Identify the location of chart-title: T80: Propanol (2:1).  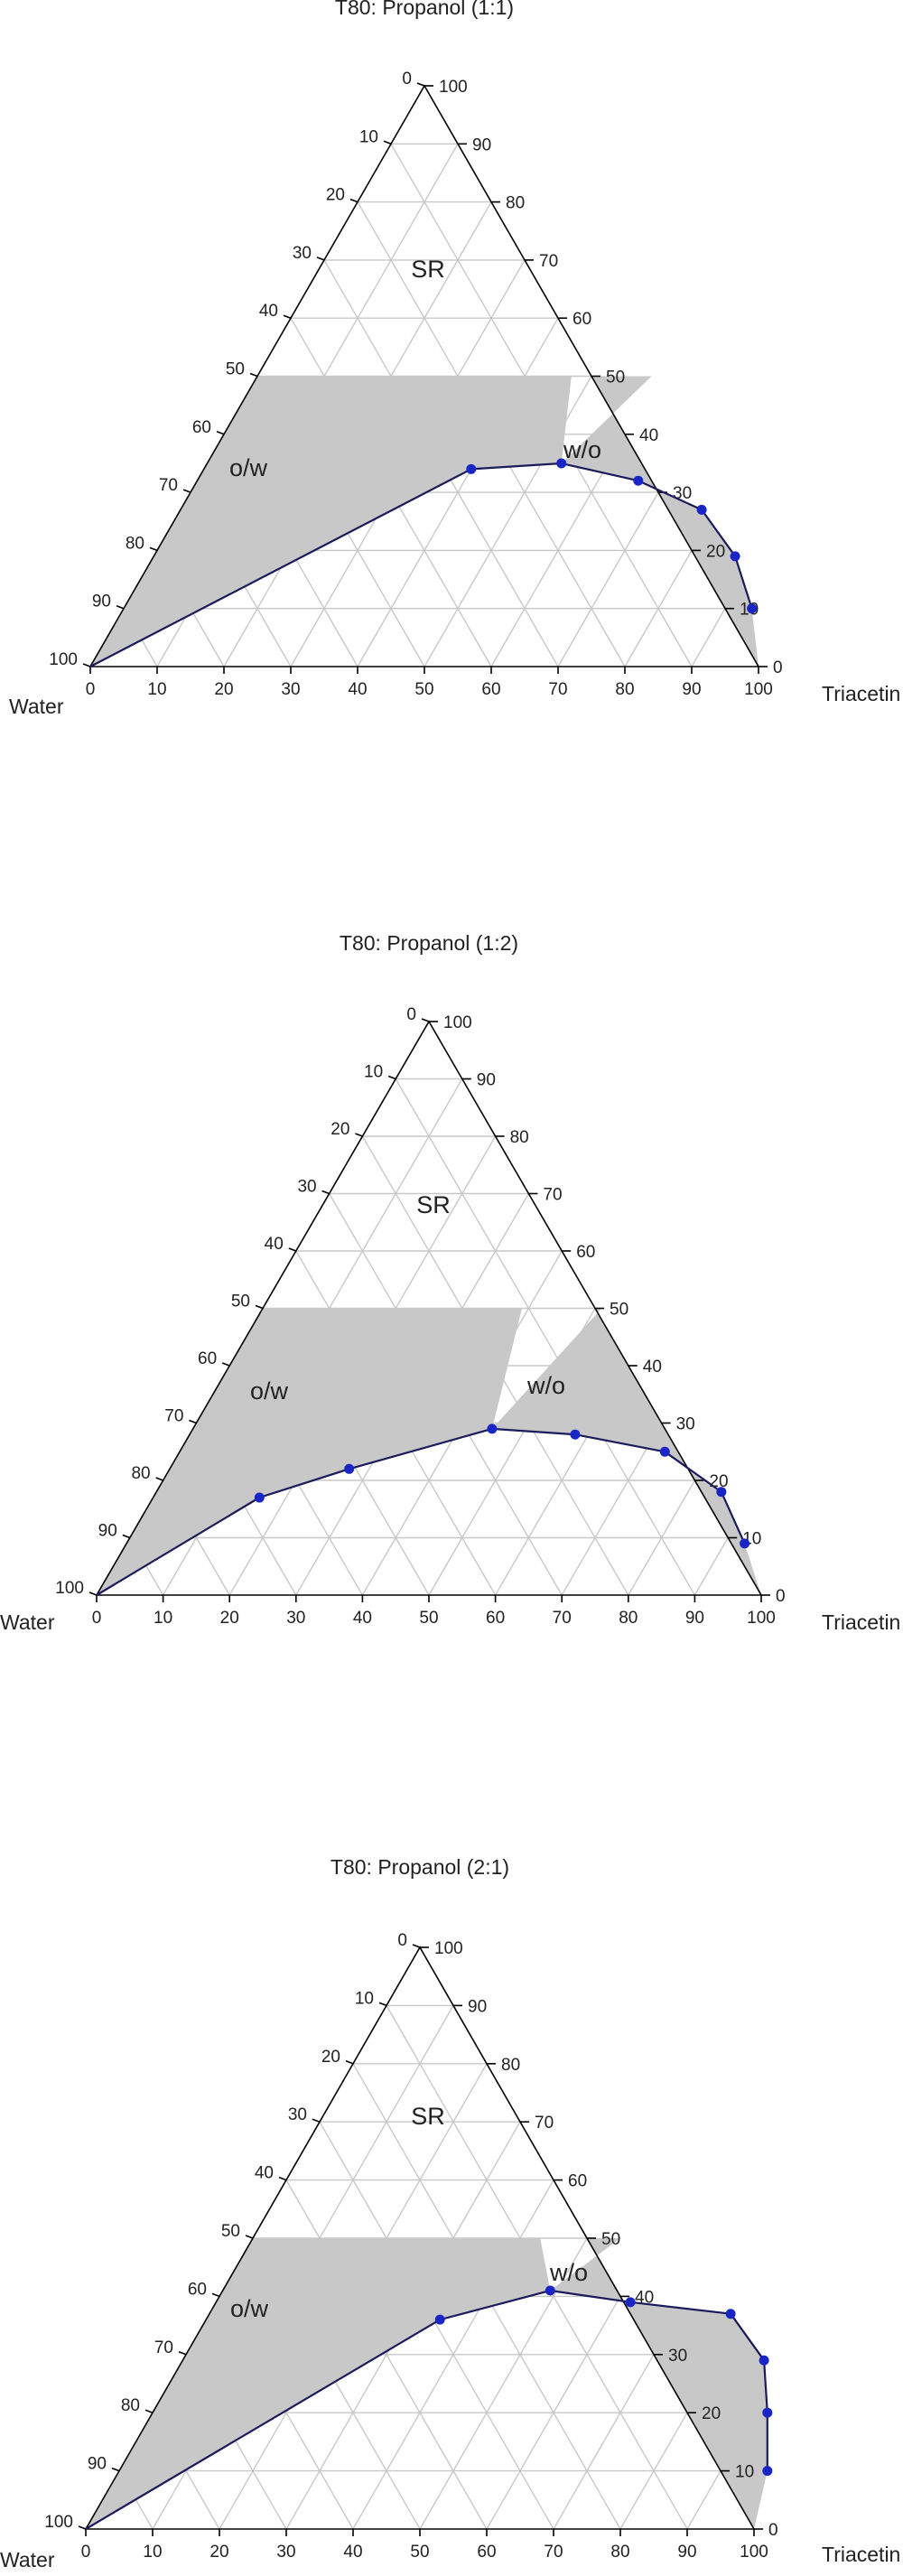
(419, 1867).